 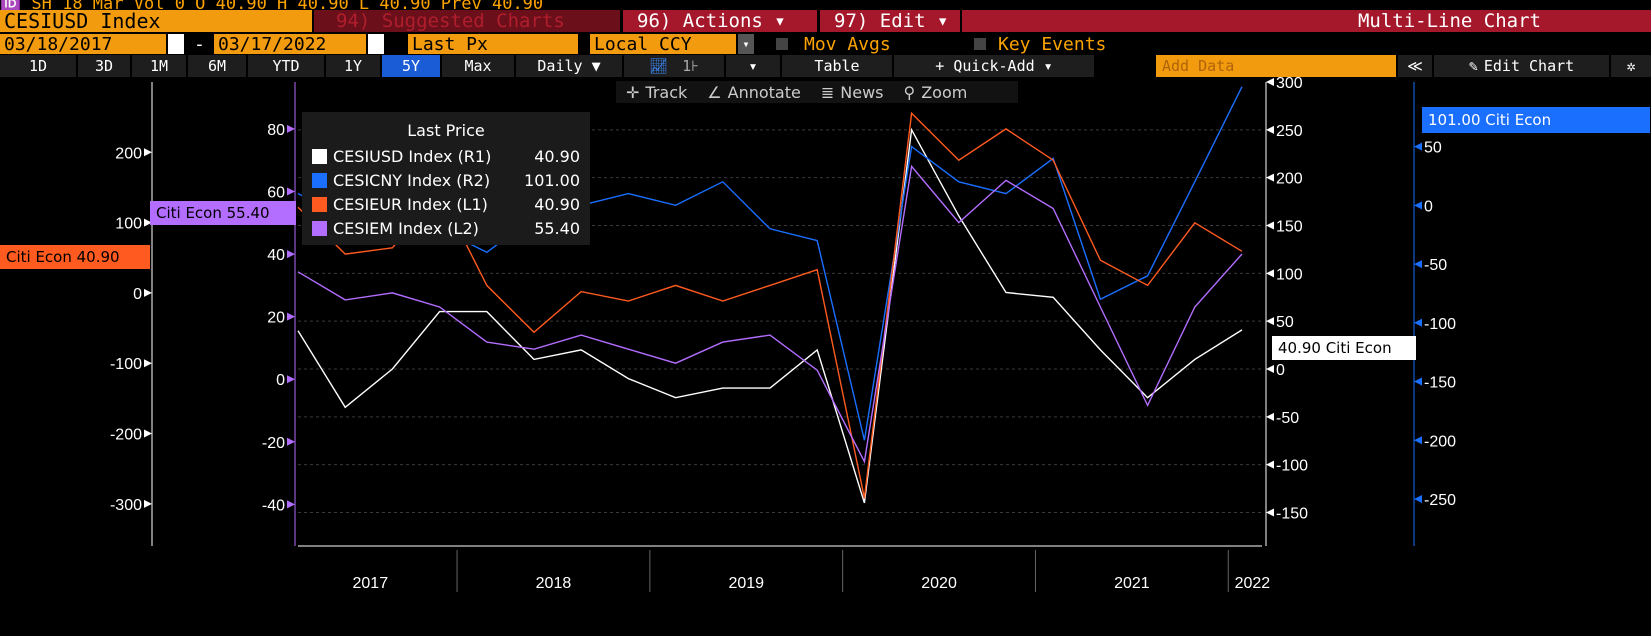 I want to click on range-button: YTD, so click(x=286, y=66).